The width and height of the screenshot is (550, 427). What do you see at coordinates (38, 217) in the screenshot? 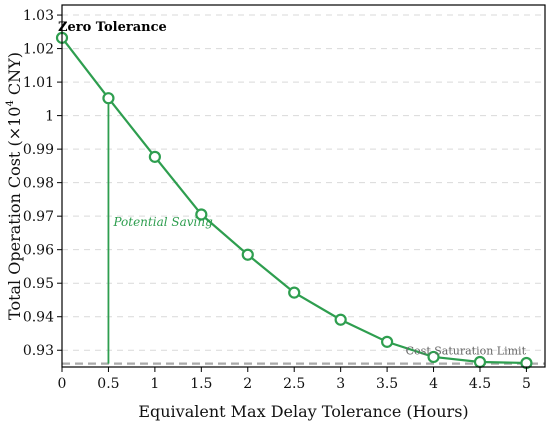
I see `y-tick-label-4: 0.97` at bounding box center [38, 217].